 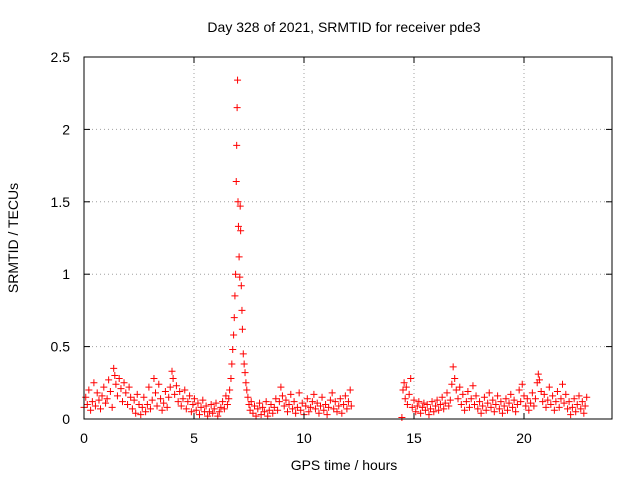 I want to click on x-axis-label: GPS time / hours, so click(x=344, y=465).